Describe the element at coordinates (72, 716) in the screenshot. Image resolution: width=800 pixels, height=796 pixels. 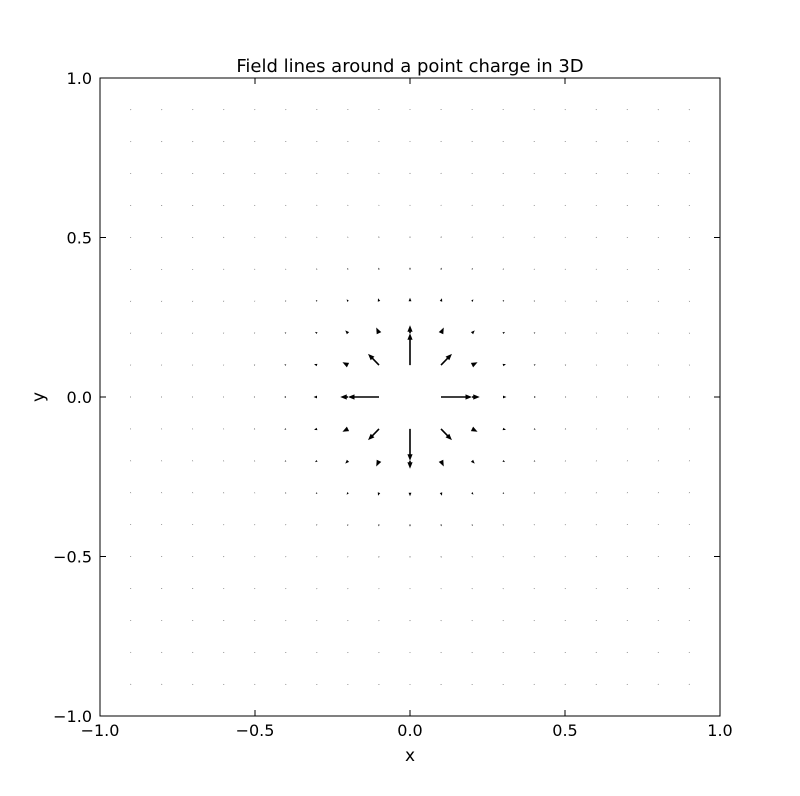
I see `y-tick-label: −1.0` at that location.